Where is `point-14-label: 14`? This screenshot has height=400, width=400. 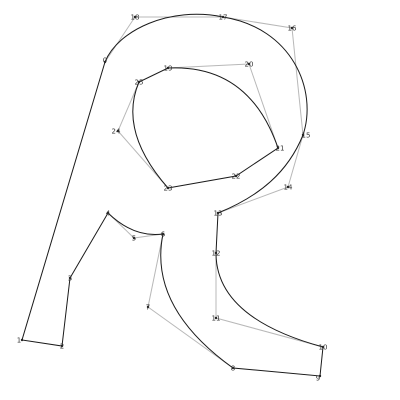
point-14-label: 14 is located at coordinates (288, 188).